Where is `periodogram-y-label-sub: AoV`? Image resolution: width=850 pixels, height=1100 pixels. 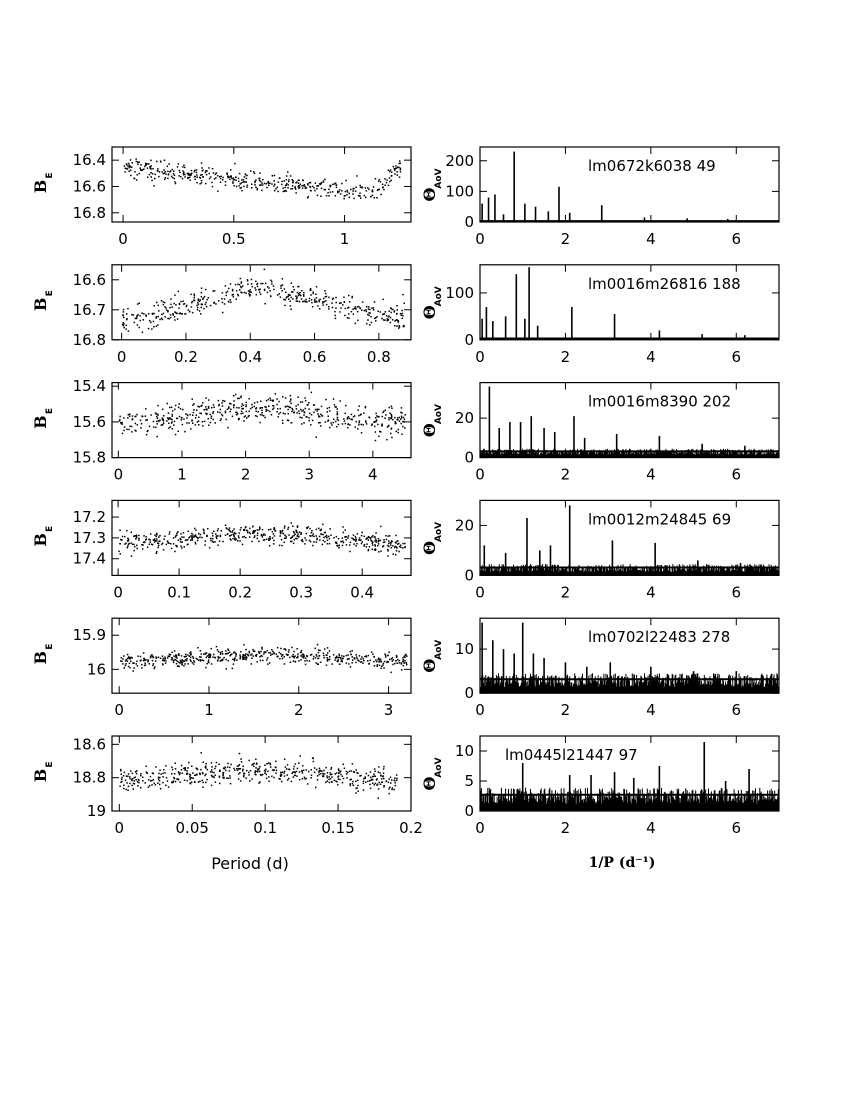 periodogram-y-label-sub: AoV is located at coordinates (439, 767).